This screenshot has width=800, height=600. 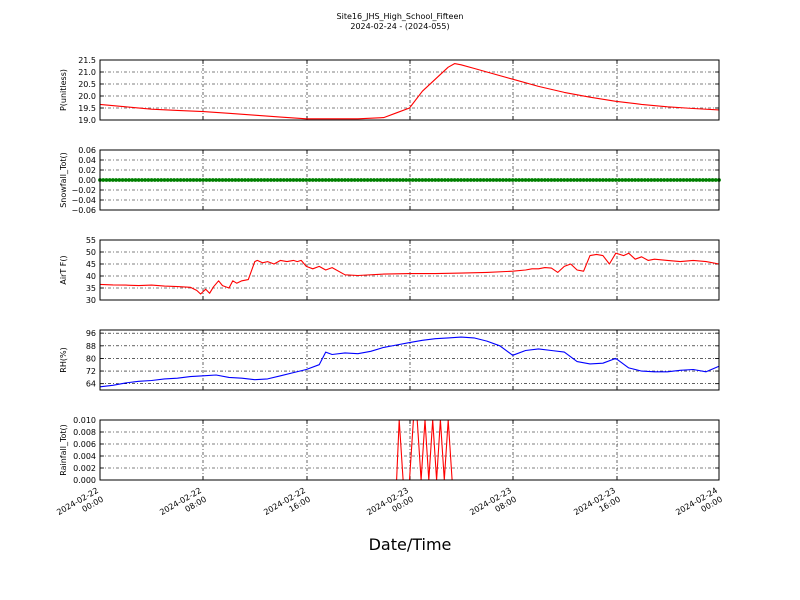 What do you see at coordinates (63, 450) in the screenshot?
I see `y-axis-label: Rainfall_Tot()` at bounding box center [63, 450].